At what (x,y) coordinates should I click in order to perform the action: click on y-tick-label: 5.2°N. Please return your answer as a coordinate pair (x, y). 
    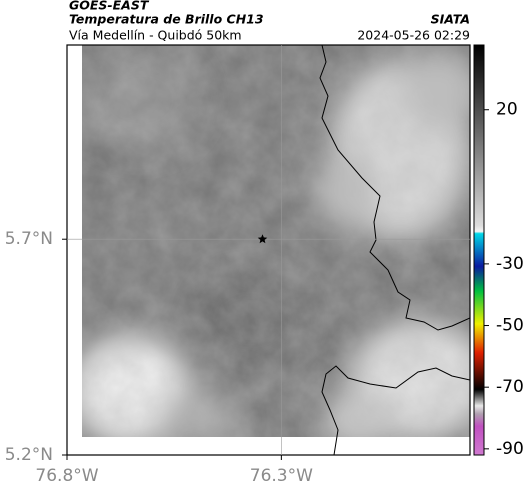
    Looking at the image, I should click on (29, 455).